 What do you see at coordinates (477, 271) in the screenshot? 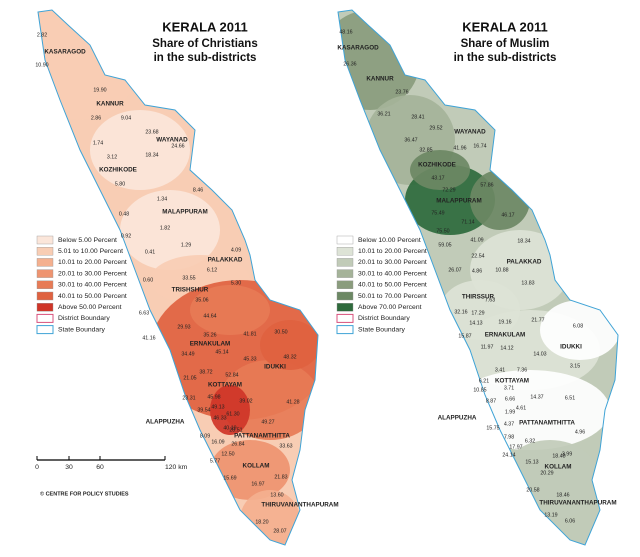
I see `value-label: 4.86` at bounding box center [477, 271].